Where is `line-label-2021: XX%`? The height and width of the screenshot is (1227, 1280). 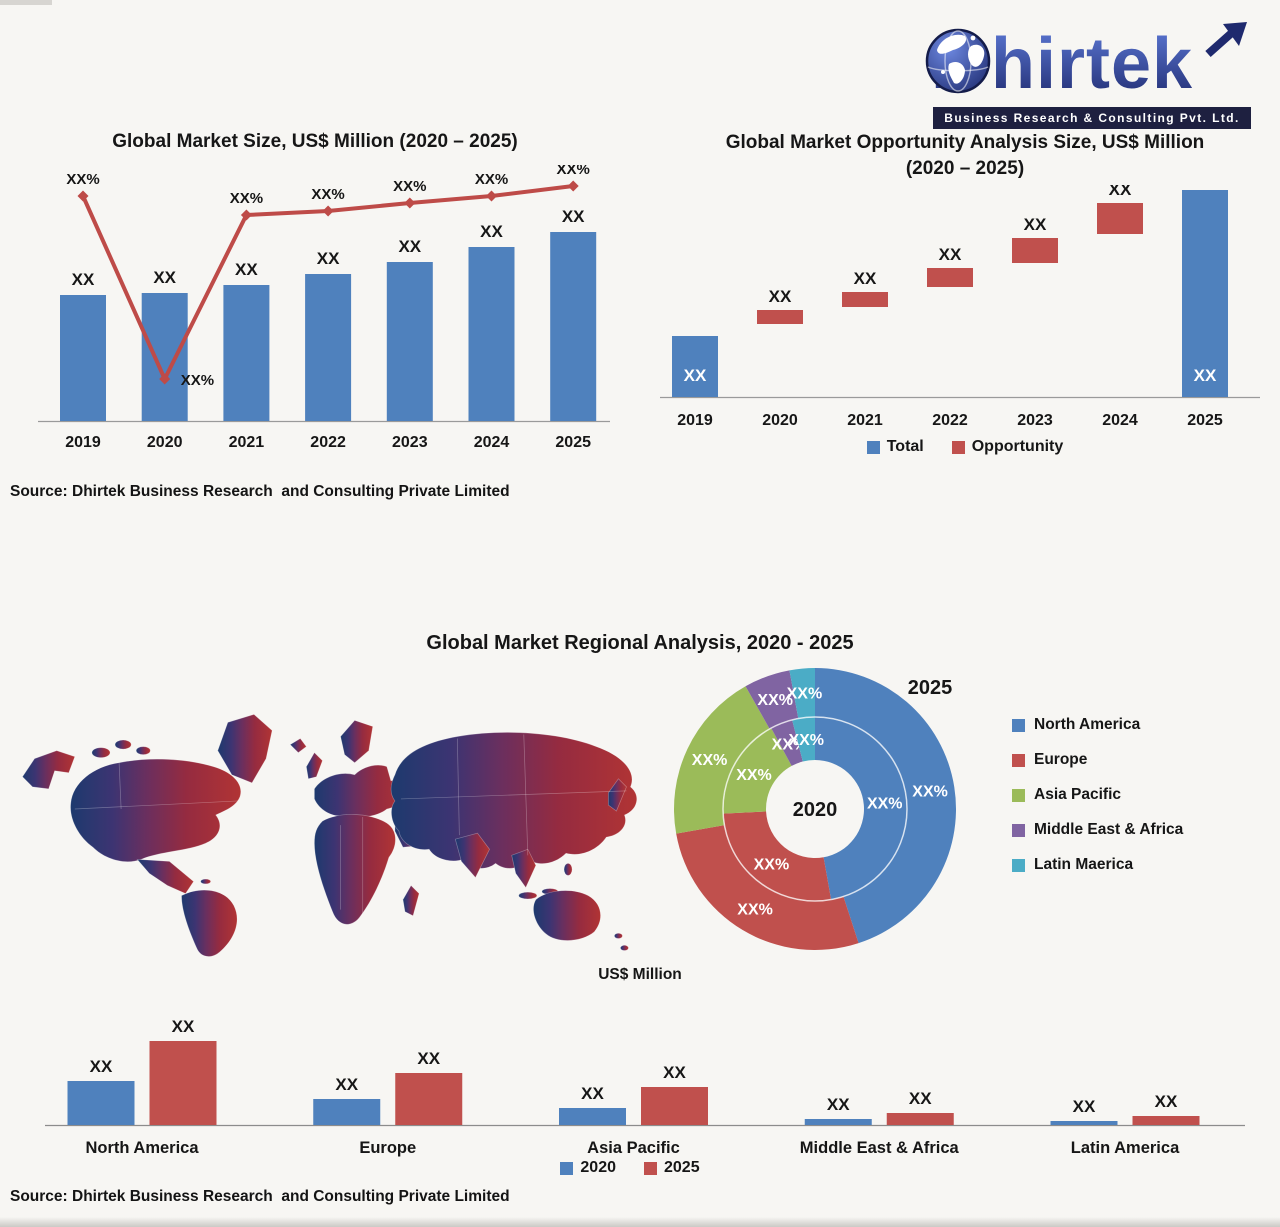
line-label-2021: XX% is located at coordinates (246, 198).